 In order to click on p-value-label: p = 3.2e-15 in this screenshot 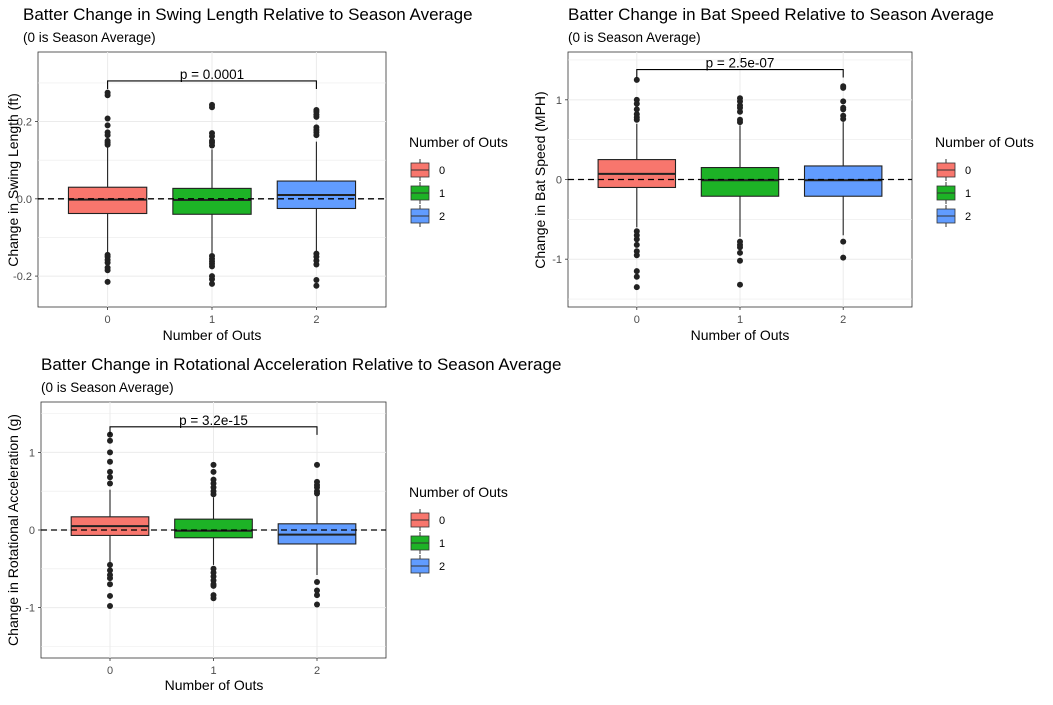, I will do `click(213, 420)`.